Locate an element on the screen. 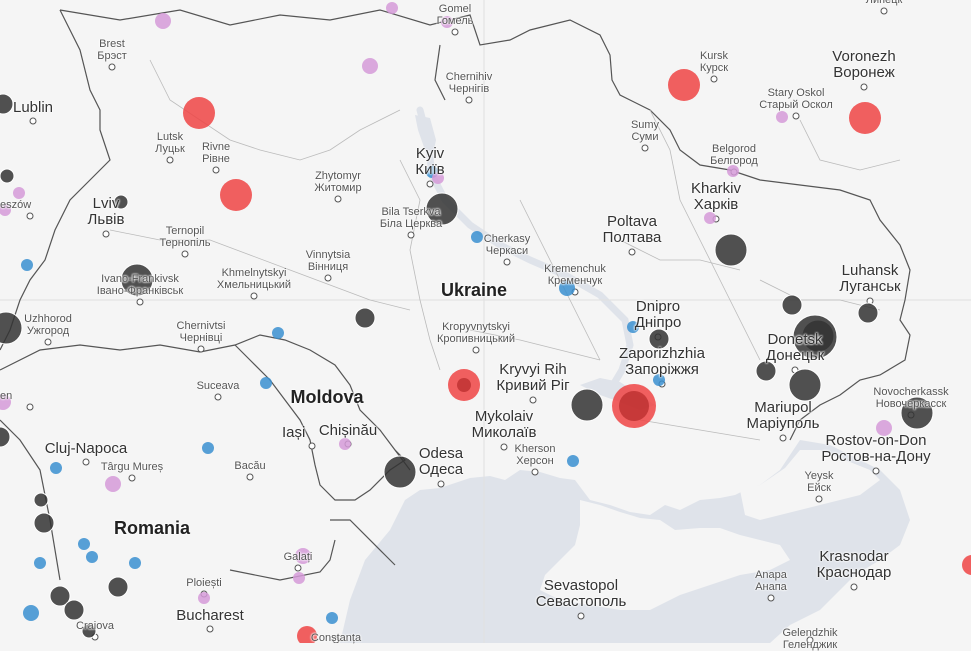 This screenshot has height=651, width=971. city-label-gomel: Gomel Гомель is located at coordinates (455, 15).